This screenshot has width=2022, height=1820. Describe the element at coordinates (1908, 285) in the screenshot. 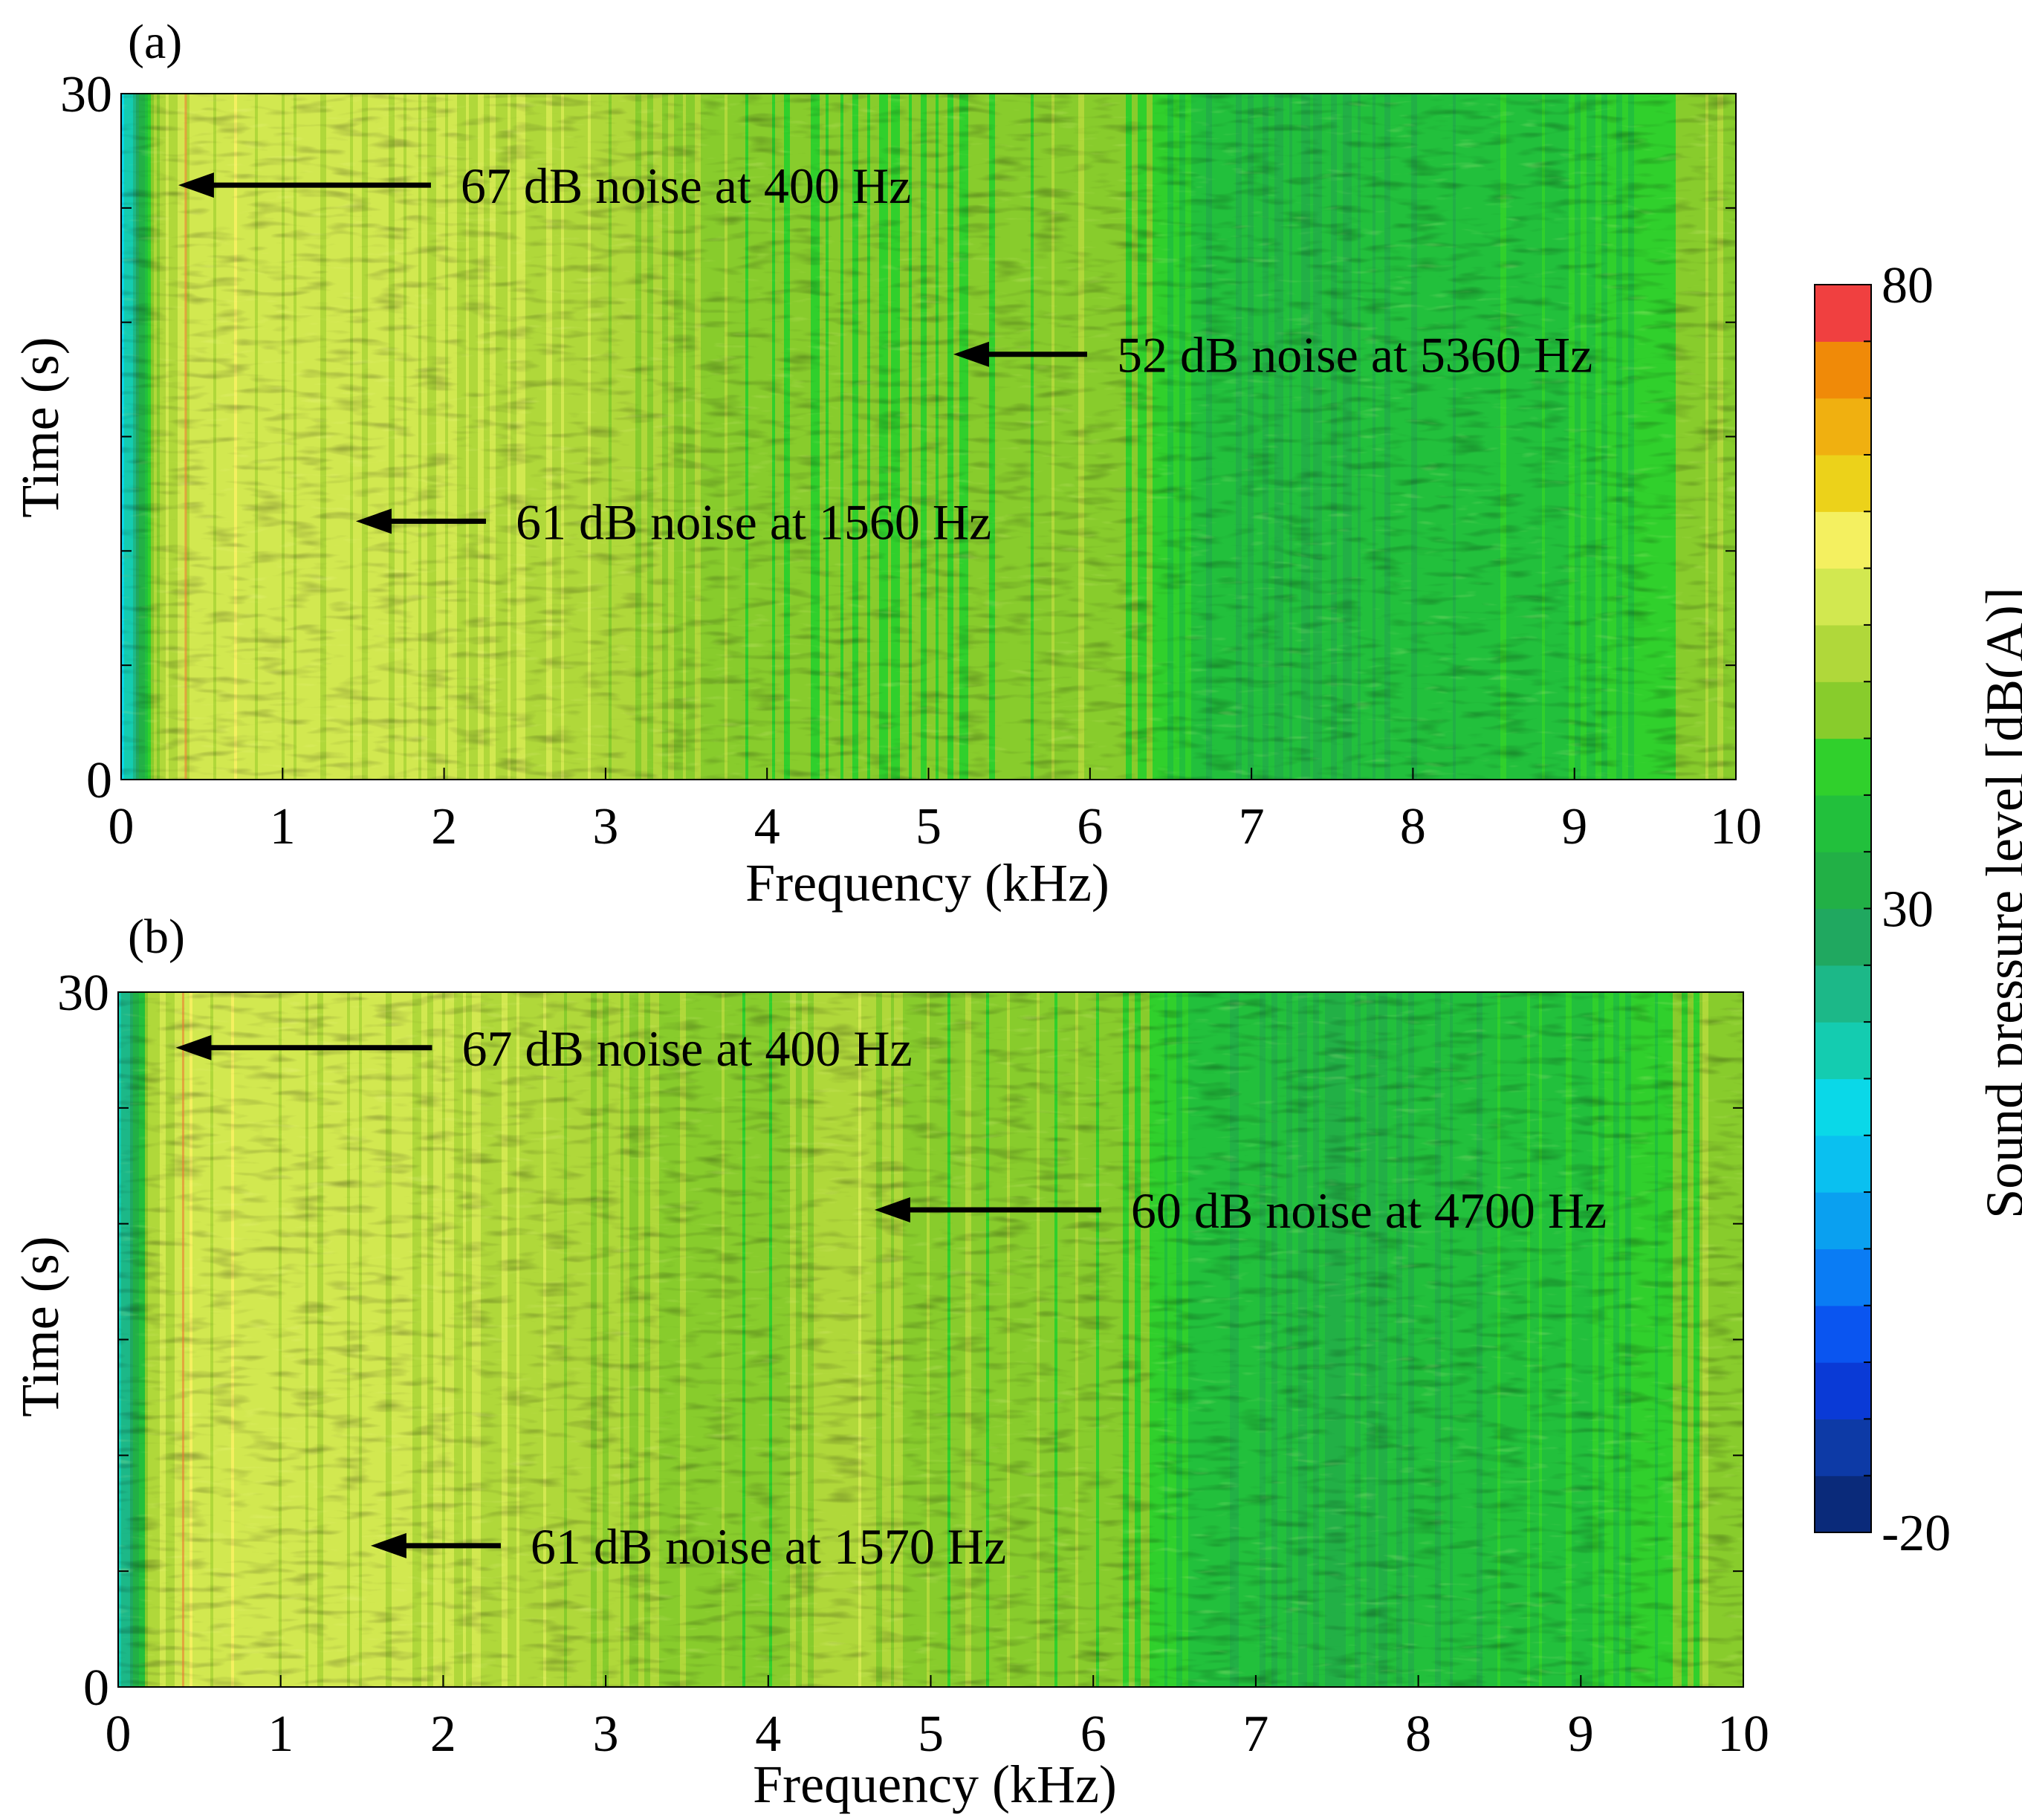

I see `colorbar-tick-label: 80` at that location.